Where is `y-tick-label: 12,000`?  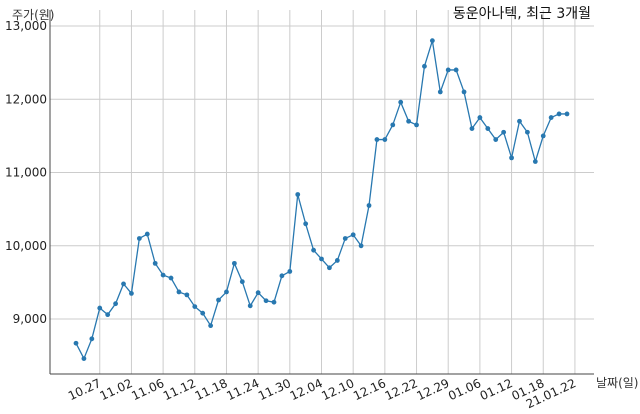 y-tick-label: 12,000 is located at coordinates (26, 99).